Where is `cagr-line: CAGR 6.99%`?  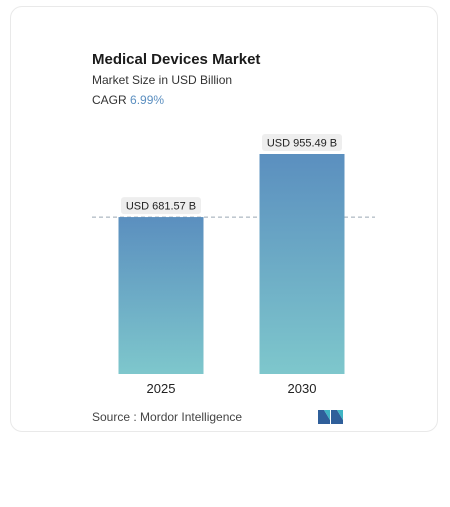 cagr-line: CAGR 6.99% is located at coordinates (128, 100).